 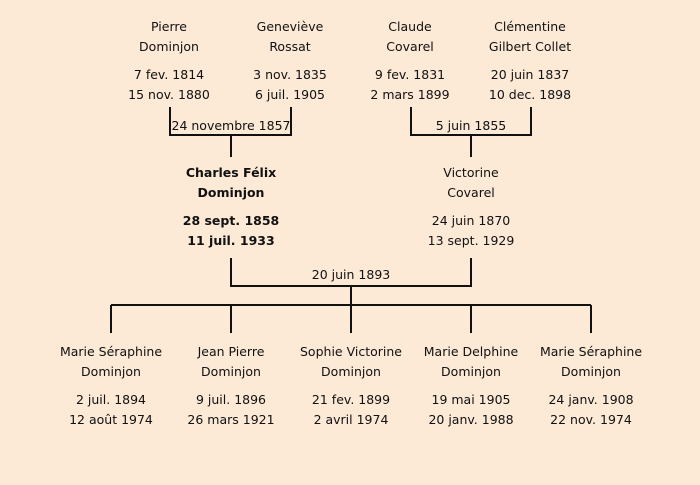 What do you see at coordinates (471, 240) in the screenshot?
I see `death-date: 13 sept. 1929` at bounding box center [471, 240].